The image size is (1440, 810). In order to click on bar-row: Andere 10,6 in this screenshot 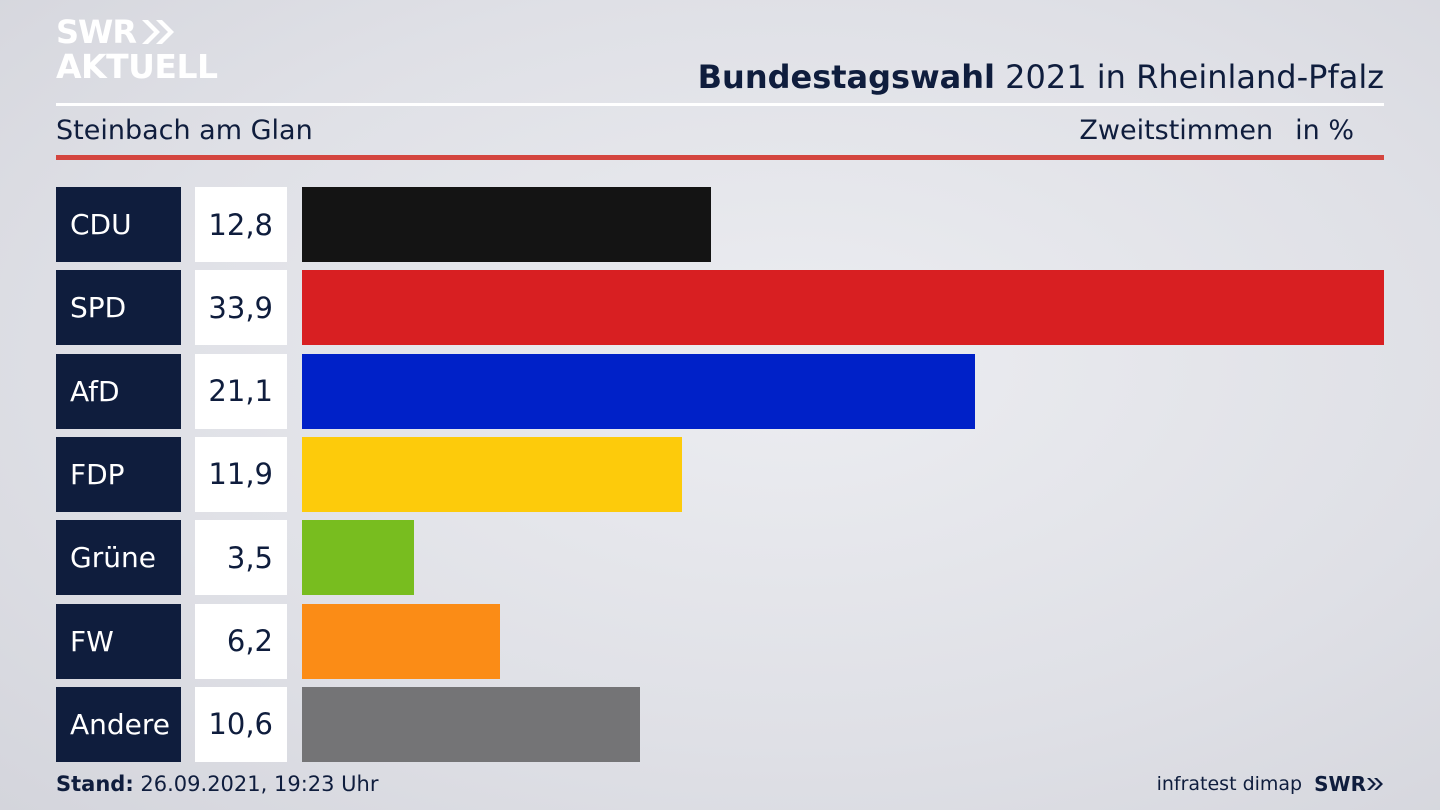, I will do `click(720, 724)`.